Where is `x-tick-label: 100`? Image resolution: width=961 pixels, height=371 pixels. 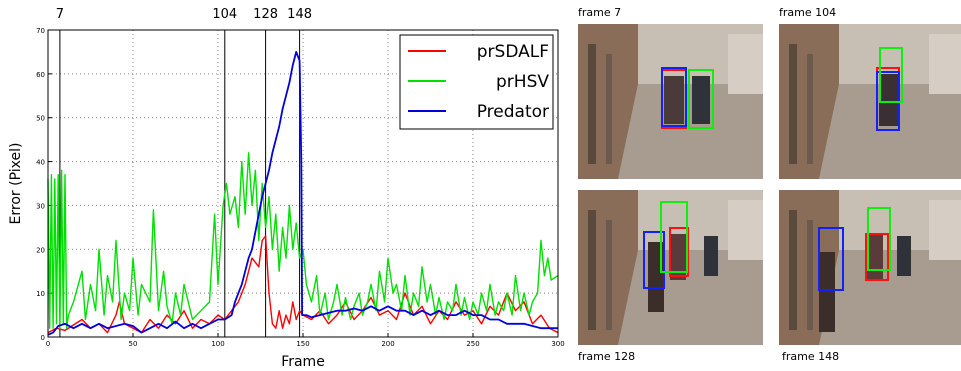
x-tick-label: 100 is located at coordinates (217, 344).